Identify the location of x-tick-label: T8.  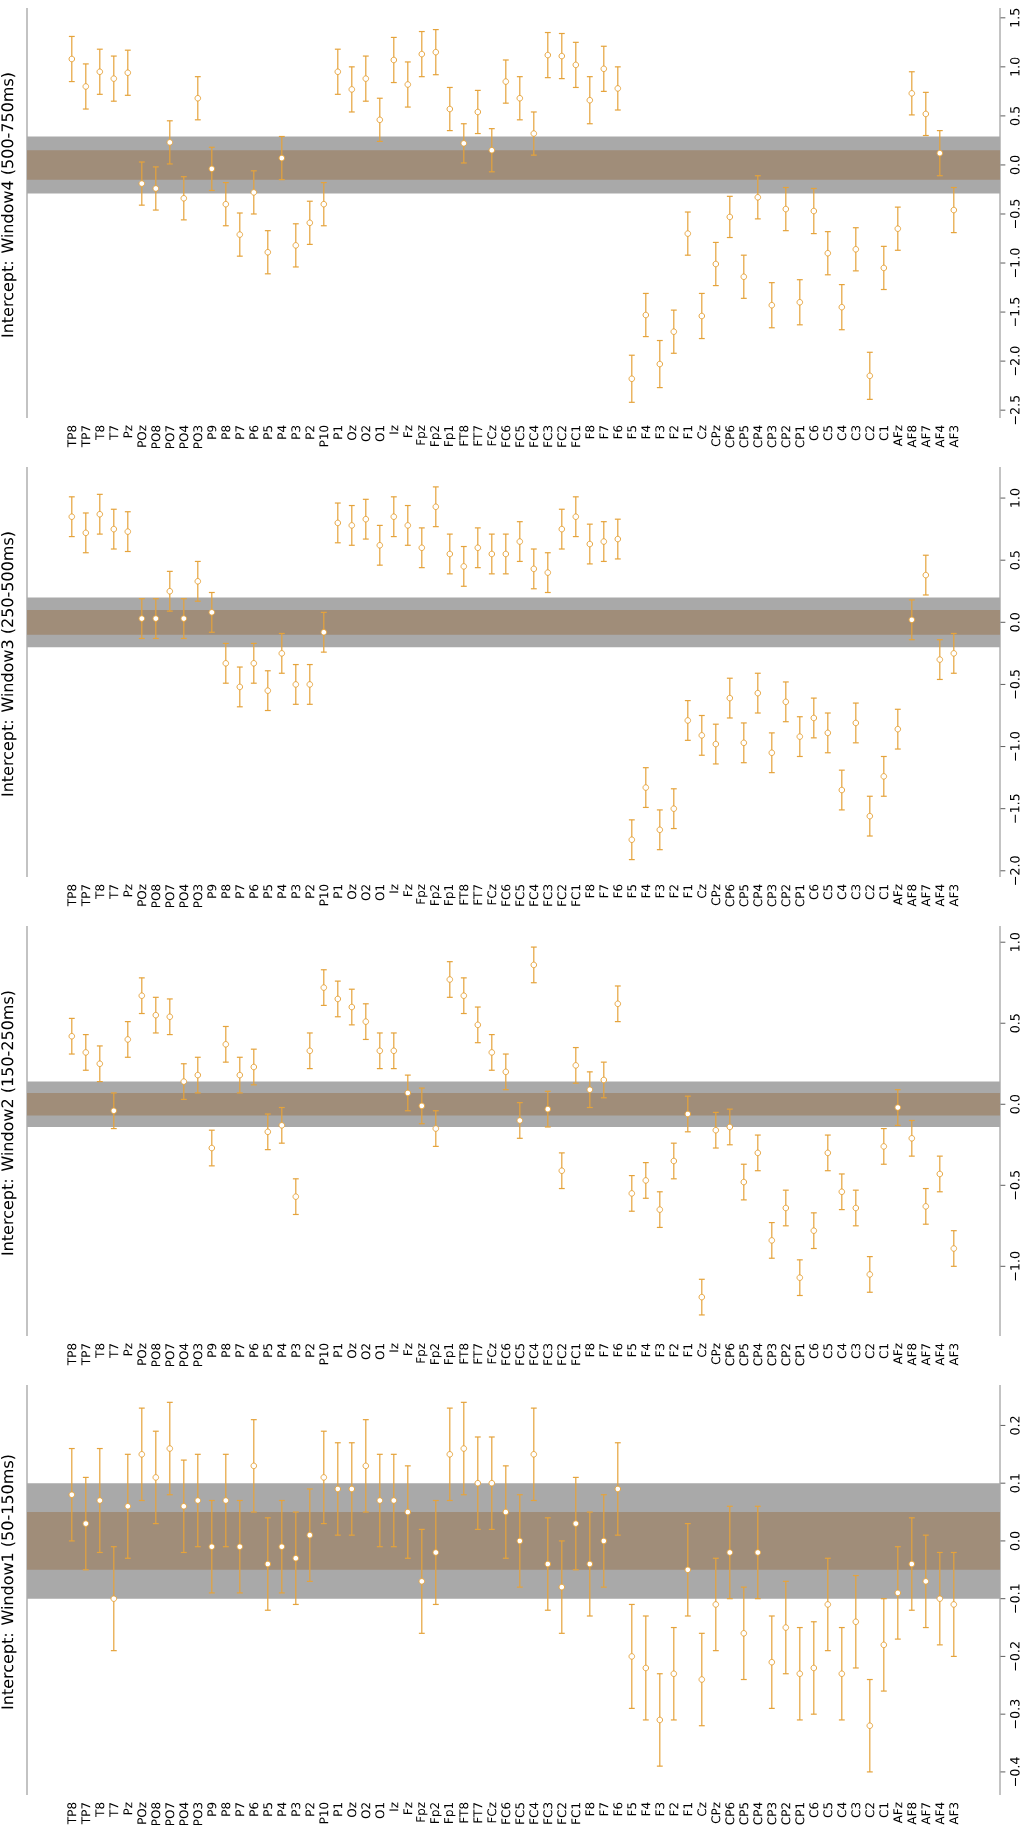
(100, 432).